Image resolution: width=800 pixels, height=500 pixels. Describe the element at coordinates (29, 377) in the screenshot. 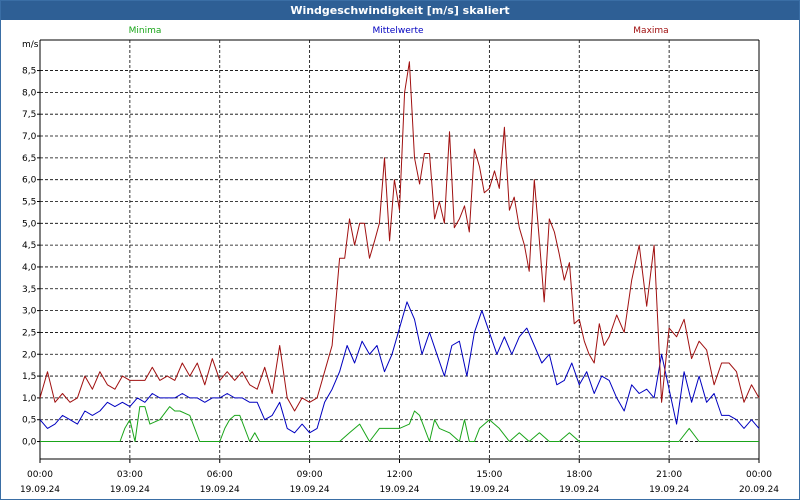

I see `y-tick-label: 1,5` at that location.